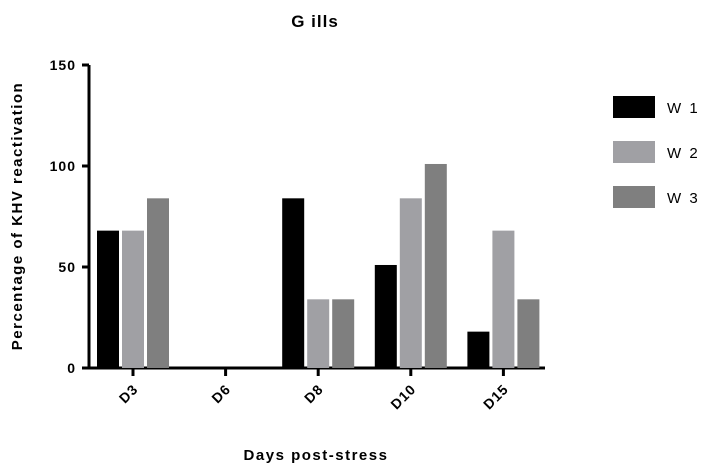 This screenshot has width=705, height=468. I want to click on y-tick-label: 100, so click(63, 166).